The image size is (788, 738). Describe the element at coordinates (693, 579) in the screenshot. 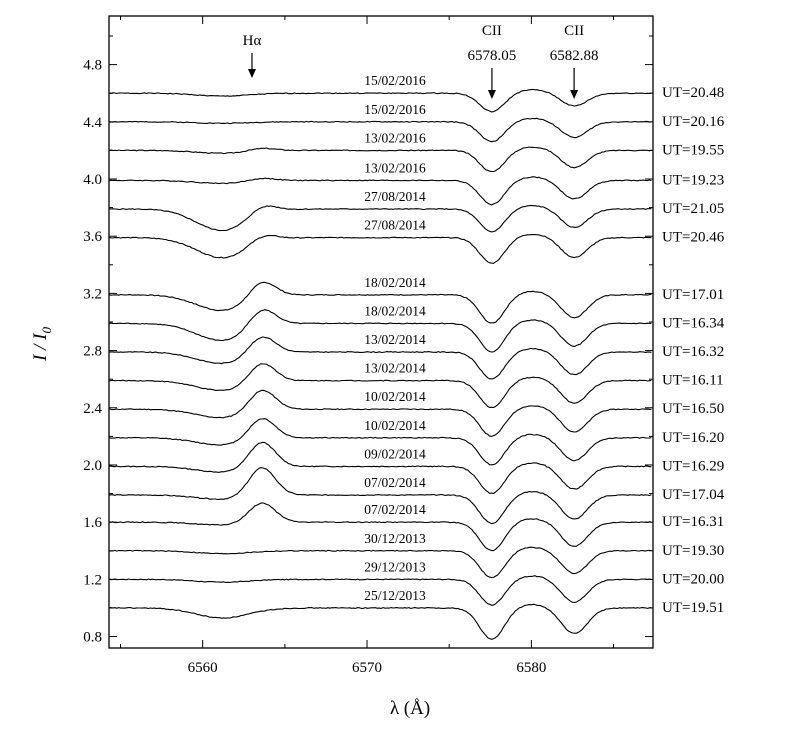

I see `series-ut-label: UT=20.00` at that location.